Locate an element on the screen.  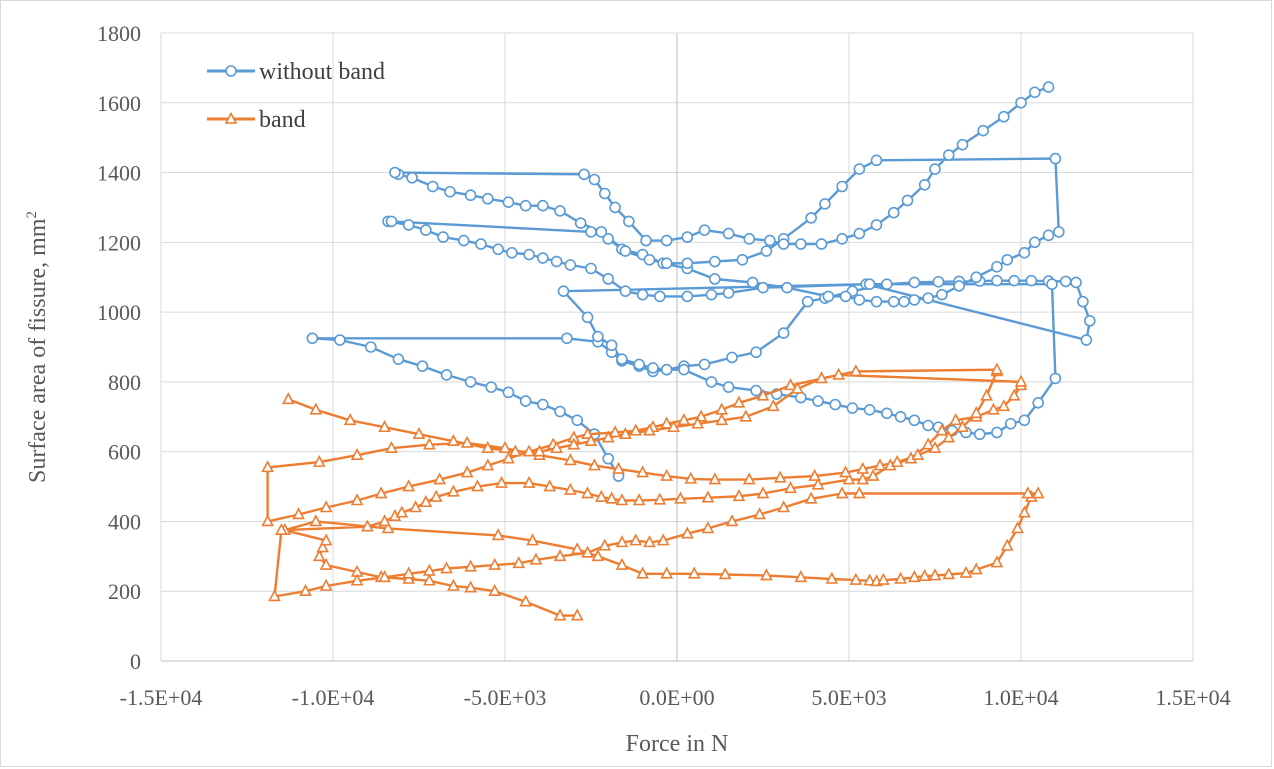
y-tick-label: 1400 is located at coordinates (119, 173).